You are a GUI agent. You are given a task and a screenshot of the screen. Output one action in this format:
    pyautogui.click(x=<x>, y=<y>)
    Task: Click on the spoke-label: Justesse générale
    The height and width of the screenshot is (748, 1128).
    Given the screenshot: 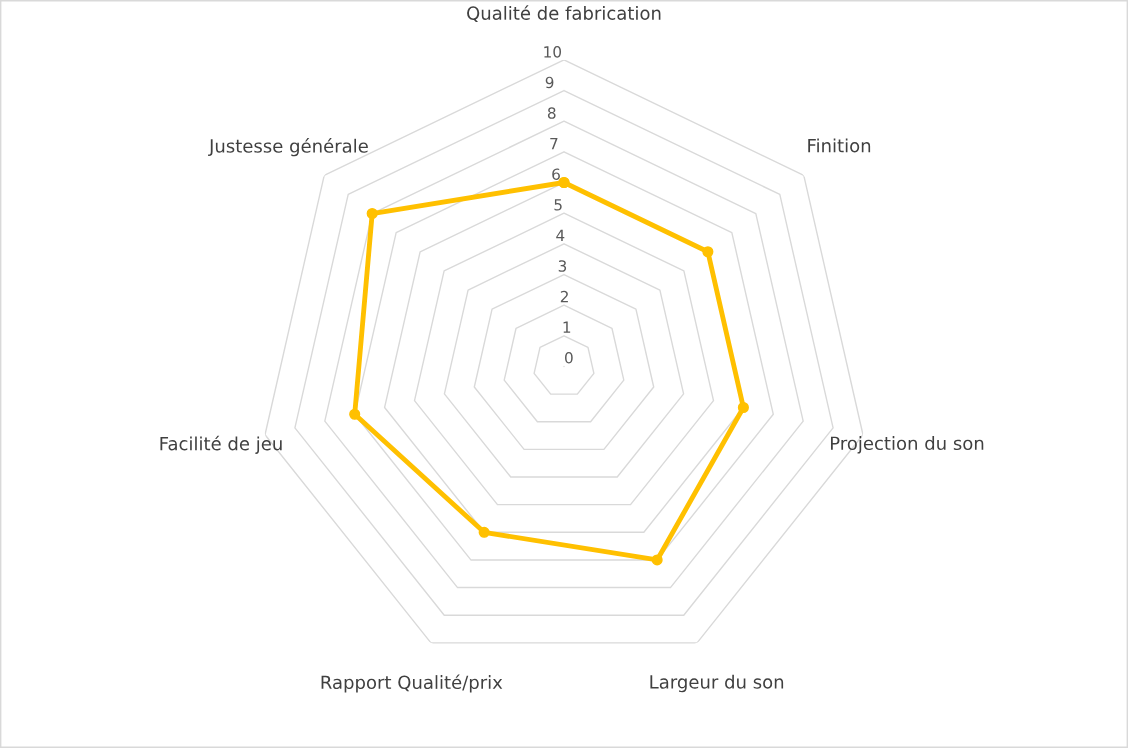 What is the action you would take?
    pyautogui.click(x=288, y=147)
    